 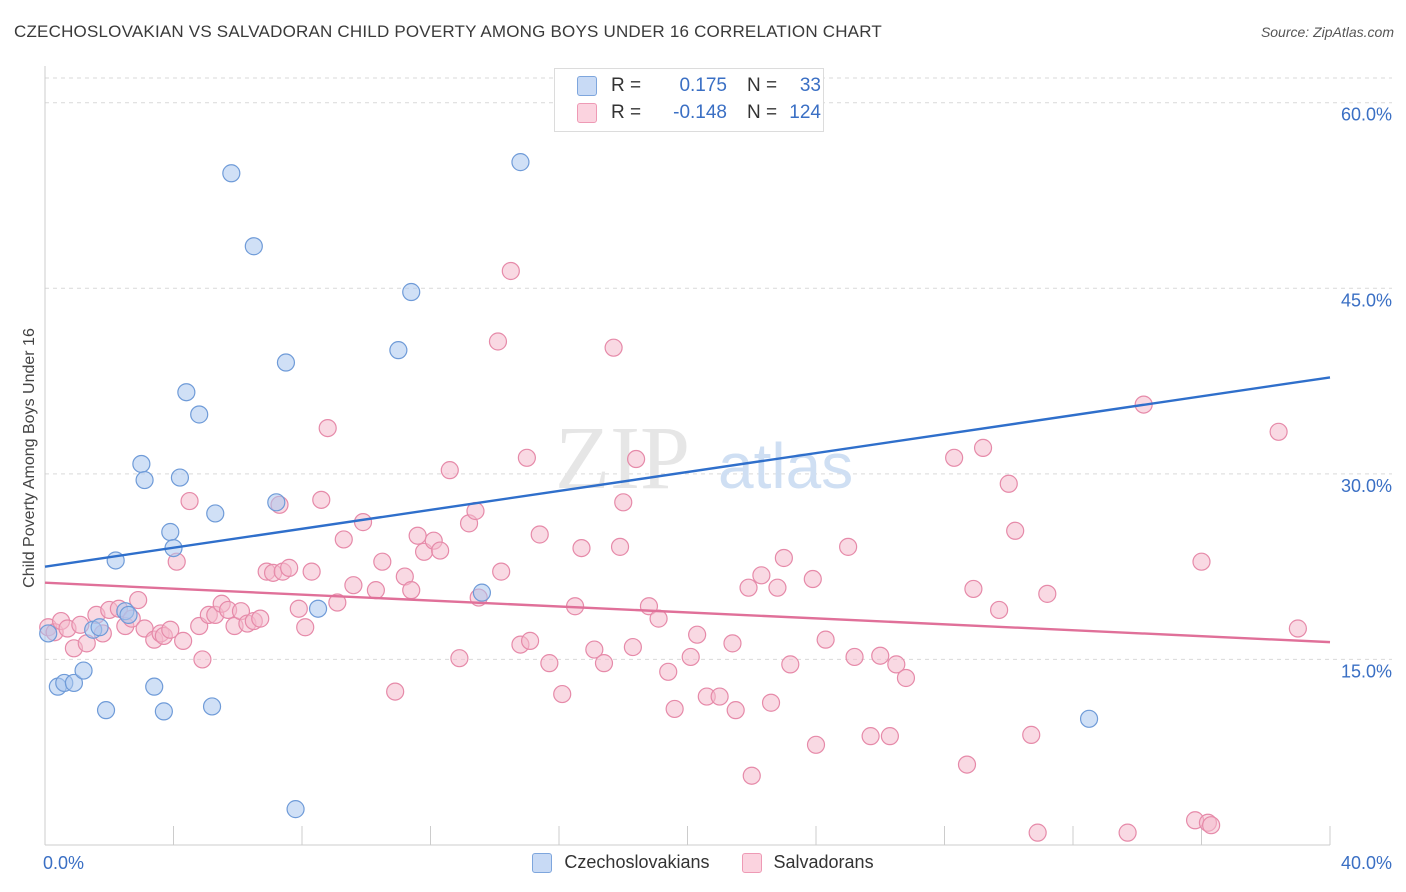 What do you see at coordinates (689, 100) in the screenshot?
I see `stats-legend: R = 0.175 N = 33 R = -0.148 N = 124` at bounding box center [689, 100].